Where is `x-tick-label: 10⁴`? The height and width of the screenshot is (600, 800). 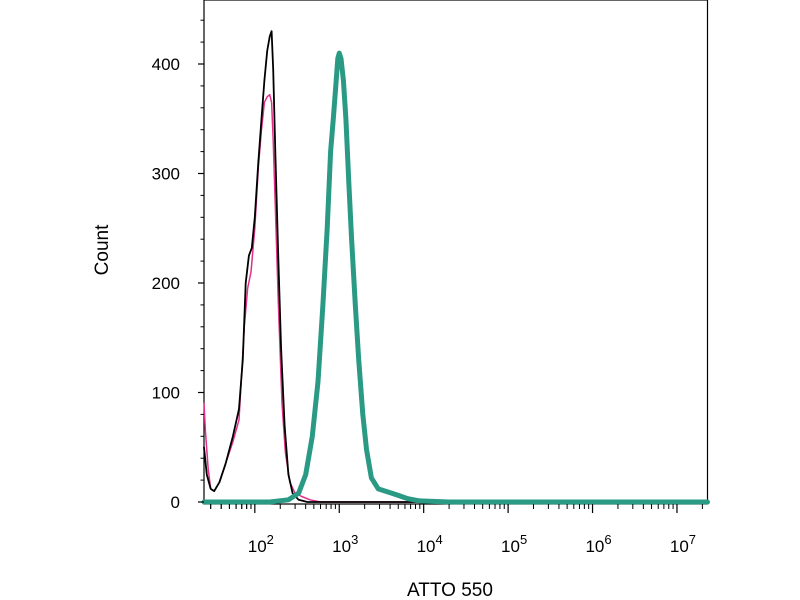
x-tick-label: 10⁴ is located at coordinates (430, 544).